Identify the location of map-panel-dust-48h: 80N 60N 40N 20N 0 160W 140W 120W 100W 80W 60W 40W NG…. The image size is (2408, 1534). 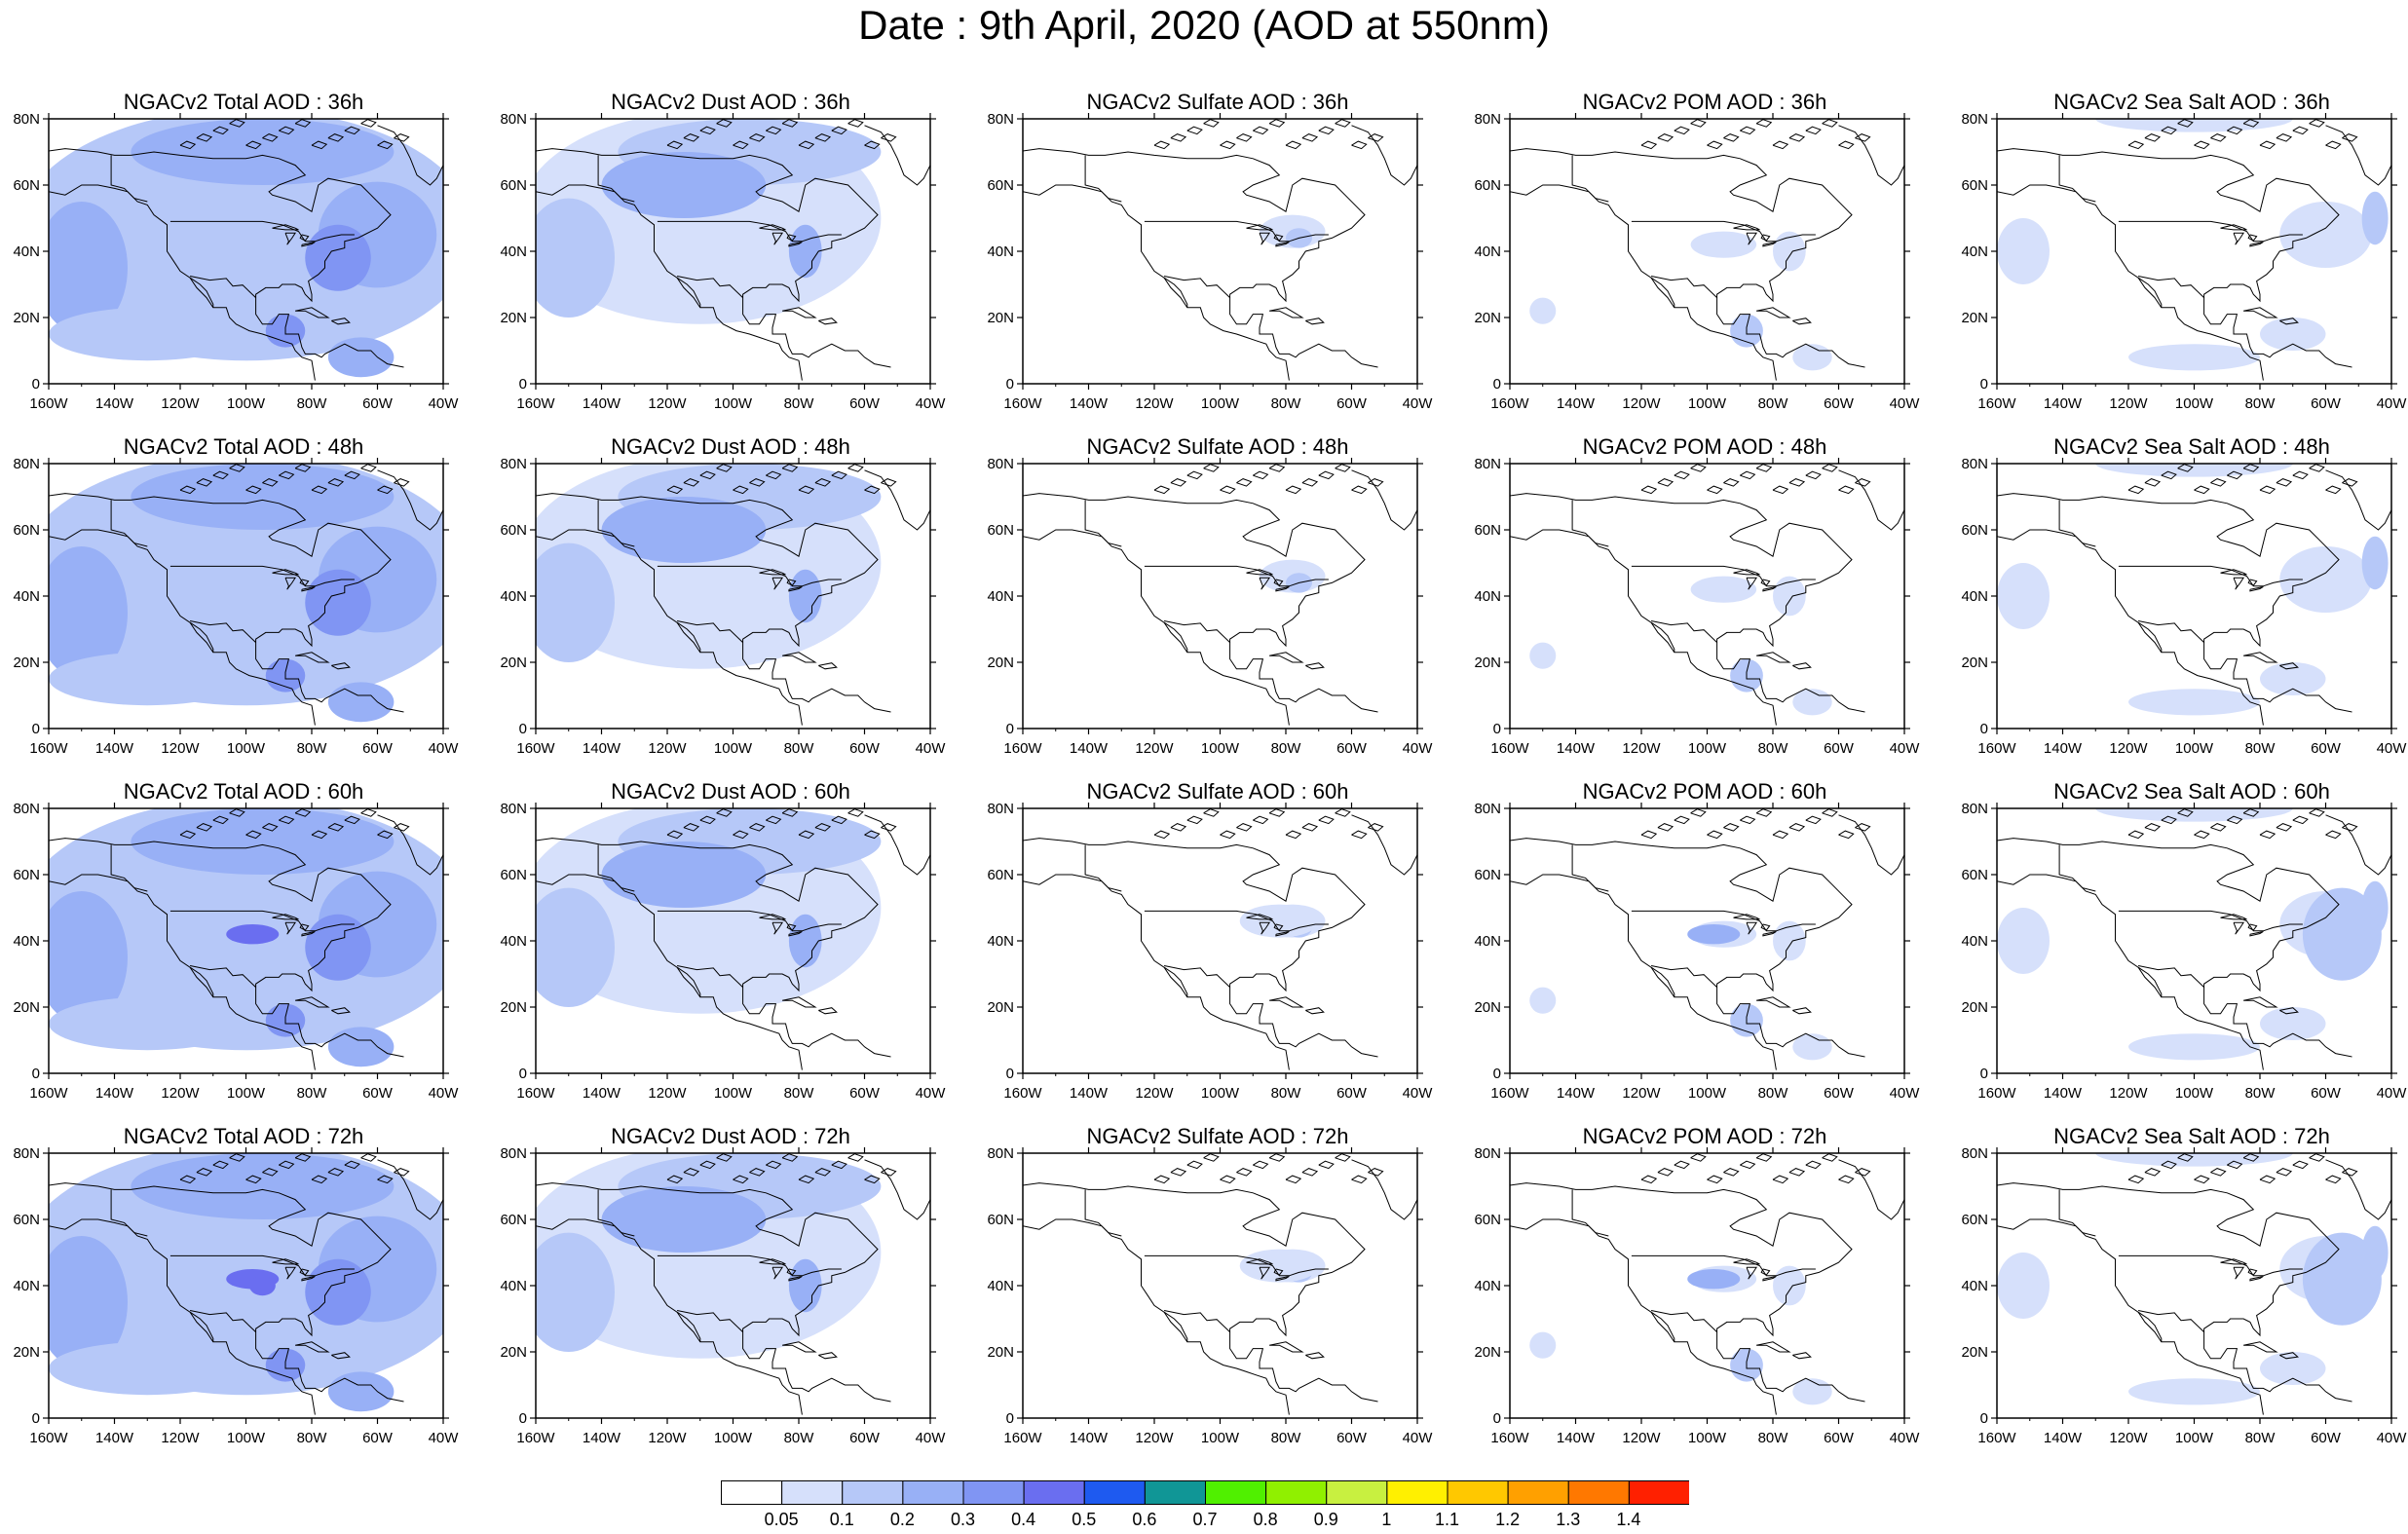
(730, 606).